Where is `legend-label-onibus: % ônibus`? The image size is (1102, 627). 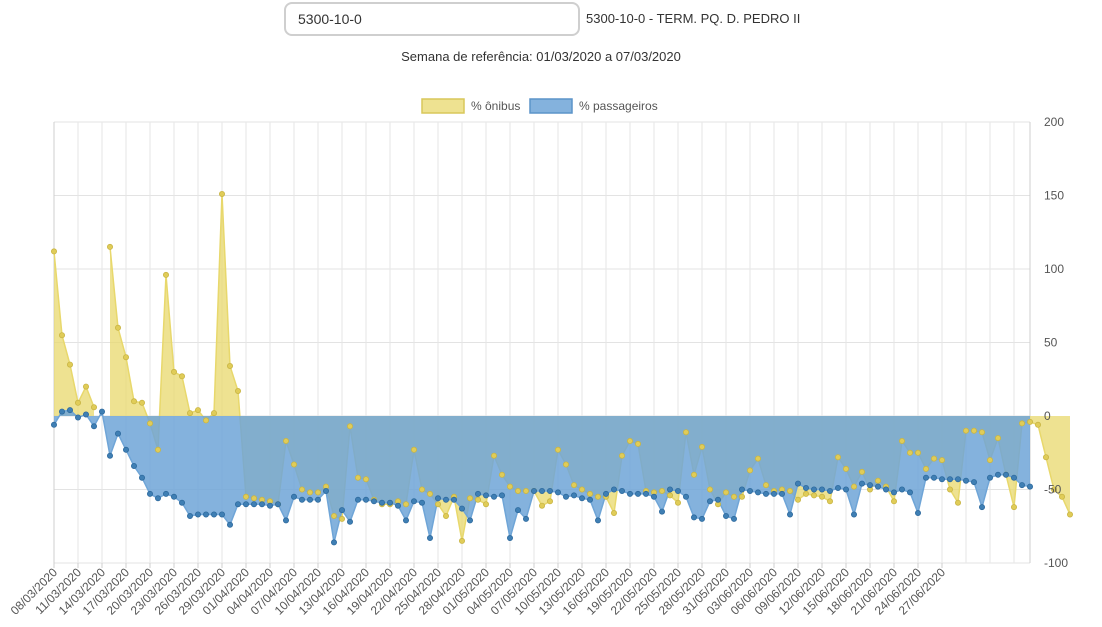 legend-label-onibus: % ônibus is located at coordinates (495, 106).